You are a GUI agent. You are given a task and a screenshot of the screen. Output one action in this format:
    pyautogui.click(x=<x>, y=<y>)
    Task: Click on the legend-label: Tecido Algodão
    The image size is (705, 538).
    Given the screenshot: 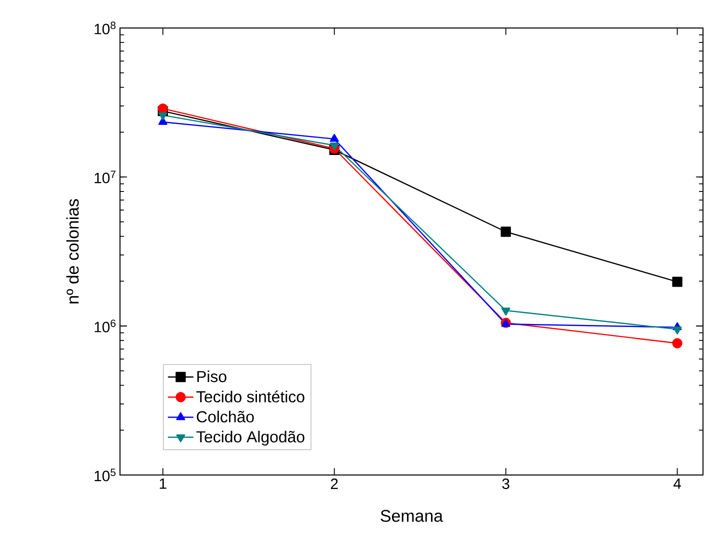 What is the action you would take?
    pyautogui.click(x=250, y=438)
    